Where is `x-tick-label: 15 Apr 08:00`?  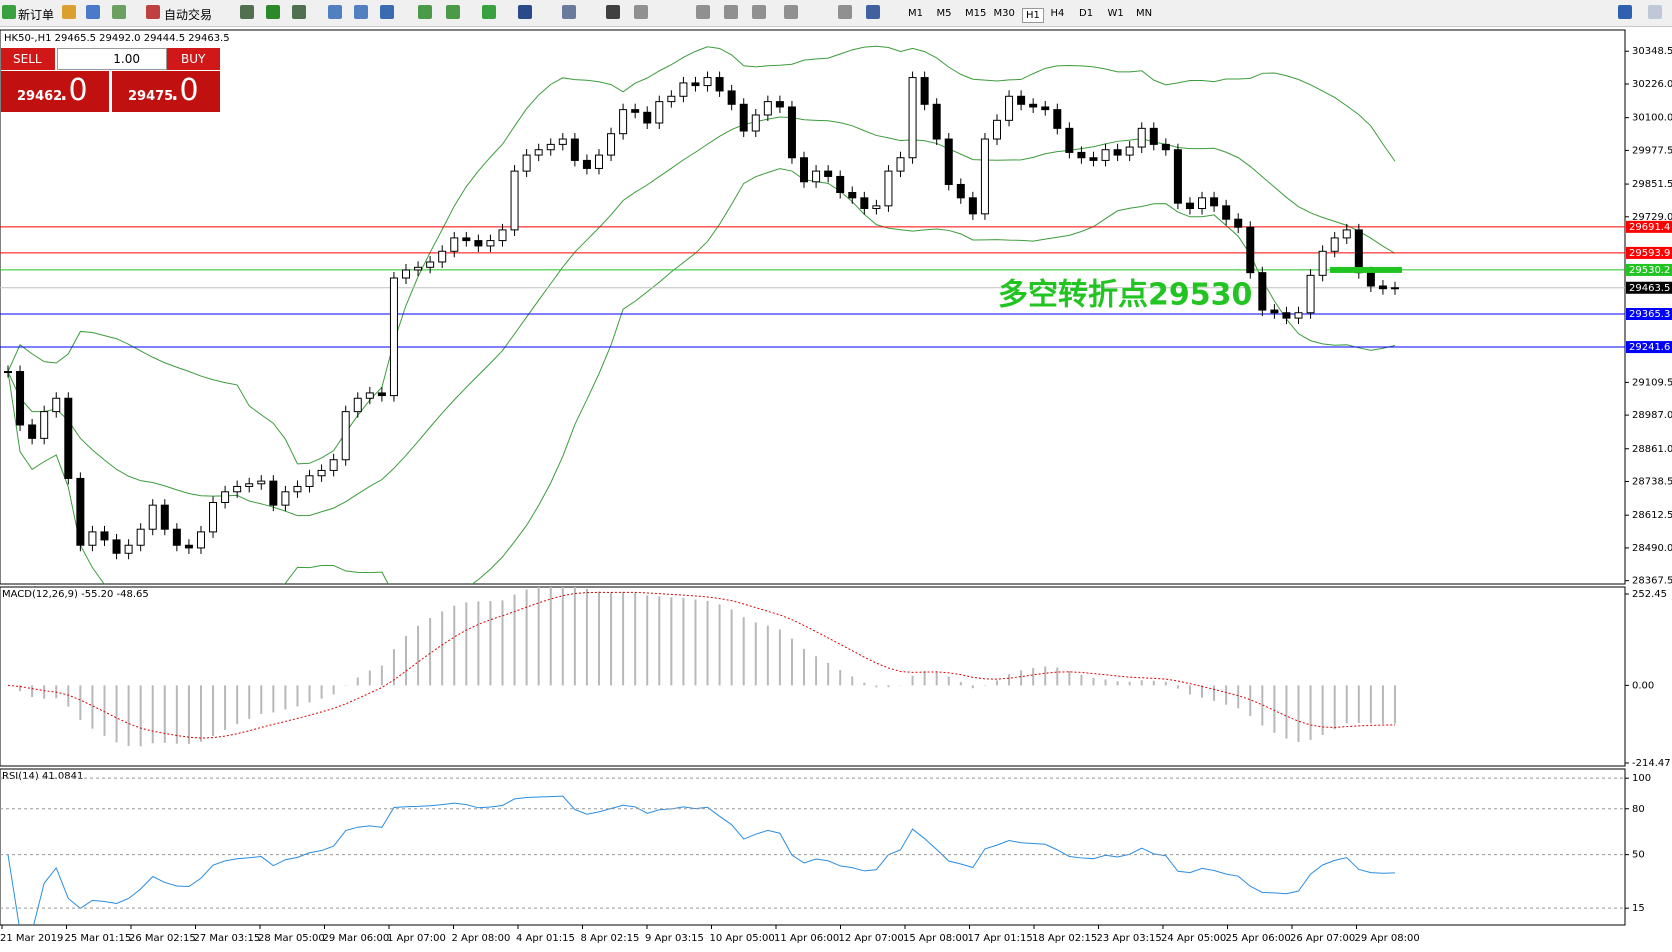
x-tick-label: 15 Apr 08:00 is located at coordinates (935, 938).